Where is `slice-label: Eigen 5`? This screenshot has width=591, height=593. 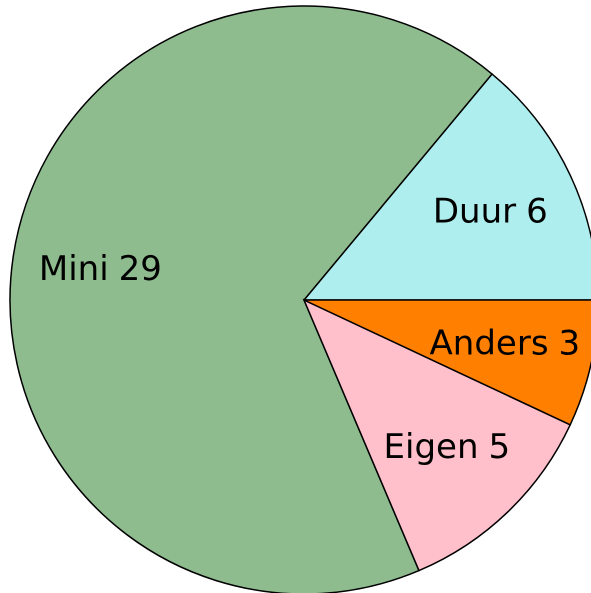 slice-label: Eigen 5 is located at coordinates (447, 447).